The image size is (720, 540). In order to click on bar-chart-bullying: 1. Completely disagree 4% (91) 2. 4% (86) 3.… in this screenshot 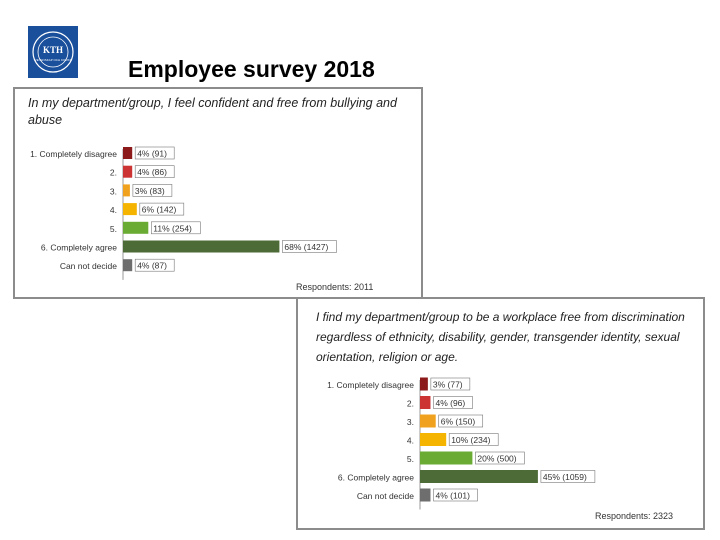, I will do `click(183, 213)`.